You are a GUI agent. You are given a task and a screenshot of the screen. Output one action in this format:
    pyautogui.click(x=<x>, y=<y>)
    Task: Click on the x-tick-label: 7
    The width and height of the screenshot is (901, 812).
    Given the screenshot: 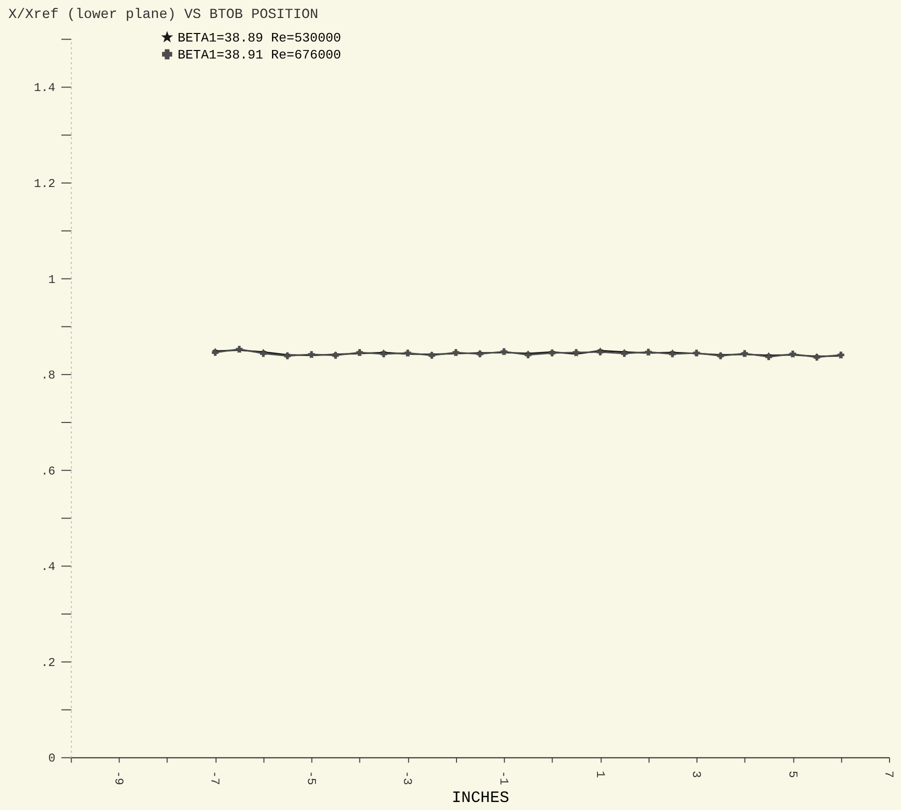 What is the action you would take?
    pyautogui.click(x=889, y=774)
    